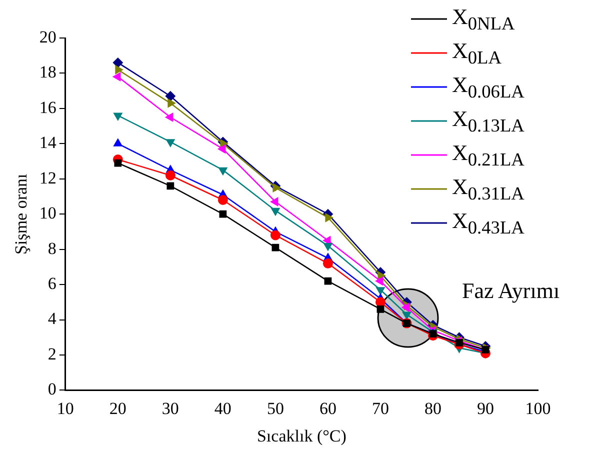 The height and width of the screenshot is (457, 598). Describe the element at coordinates (488, 121) in the screenshot. I see `legend-label: X$_{0.13LA}$` at that location.